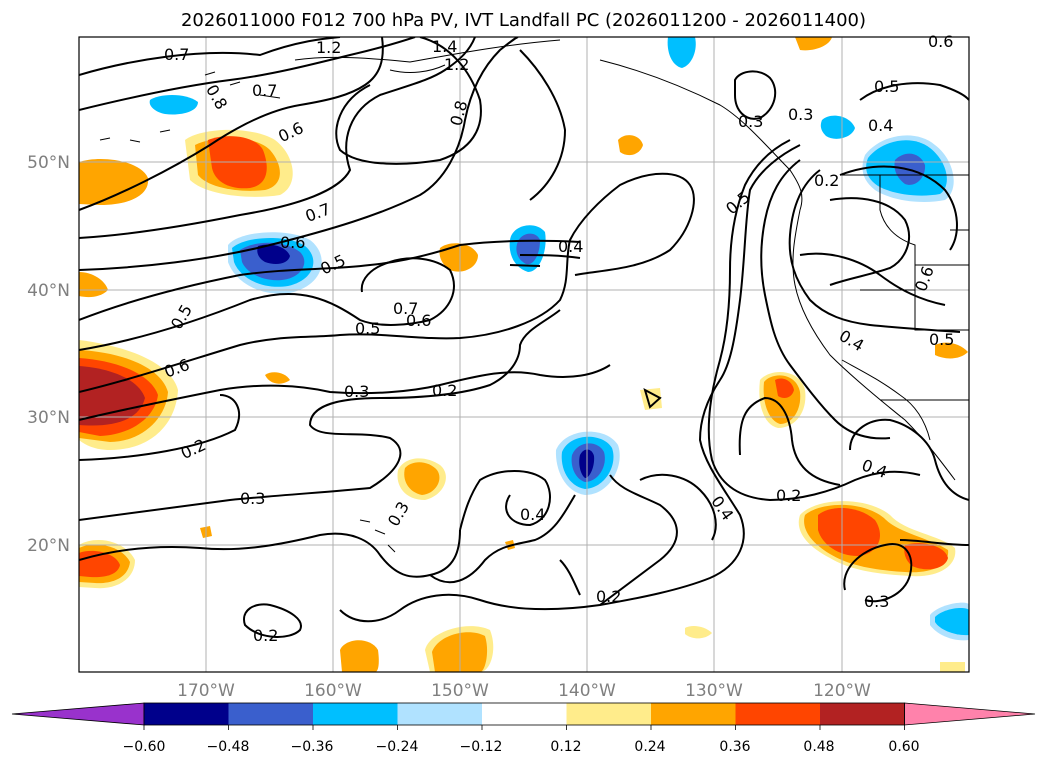 The height and width of the screenshot is (765, 1047). What do you see at coordinates (206, 691) in the screenshot?
I see `lon-label: 170°W` at bounding box center [206, 691].